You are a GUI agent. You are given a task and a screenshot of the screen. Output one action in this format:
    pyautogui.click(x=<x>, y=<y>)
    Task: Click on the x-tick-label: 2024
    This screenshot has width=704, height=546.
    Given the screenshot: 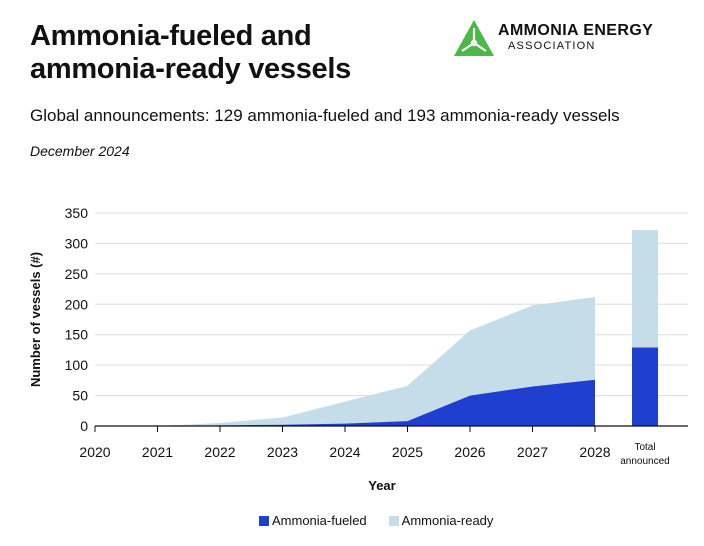 What is the action you would take?
    pyautogui.click(x=344, y=452)
    